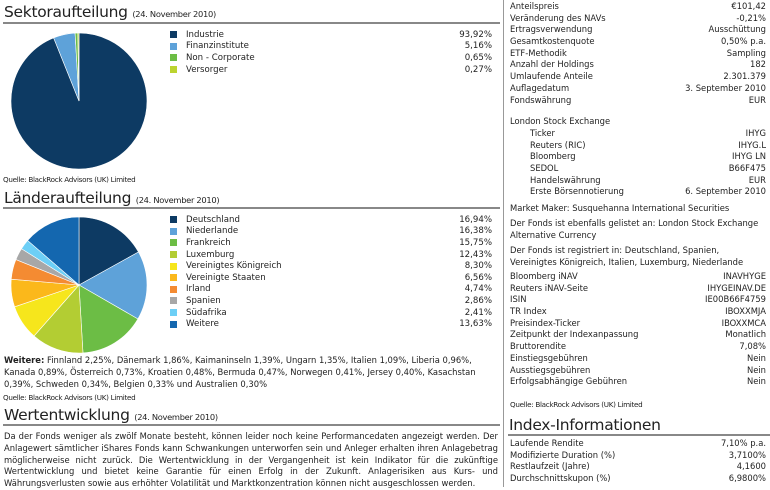 Image resolution: width=770 pixels, height=490 pixels. What do you see at coordinates (331, 70) in the screenshot?
I see `legend-item: Versorger 0,27%` at bounding box center [331, 70].